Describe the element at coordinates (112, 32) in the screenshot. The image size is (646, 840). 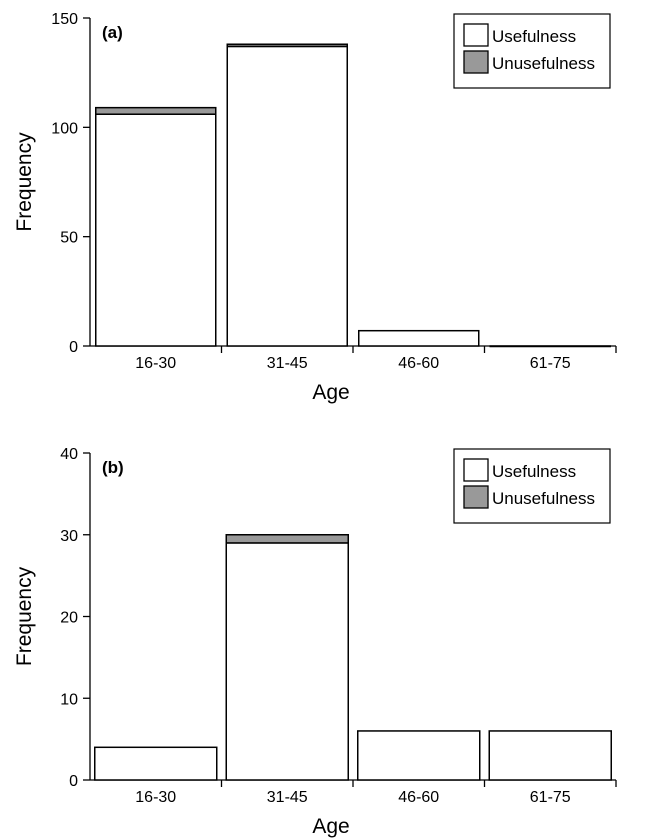
I see `panel-label: (a)` at that location.